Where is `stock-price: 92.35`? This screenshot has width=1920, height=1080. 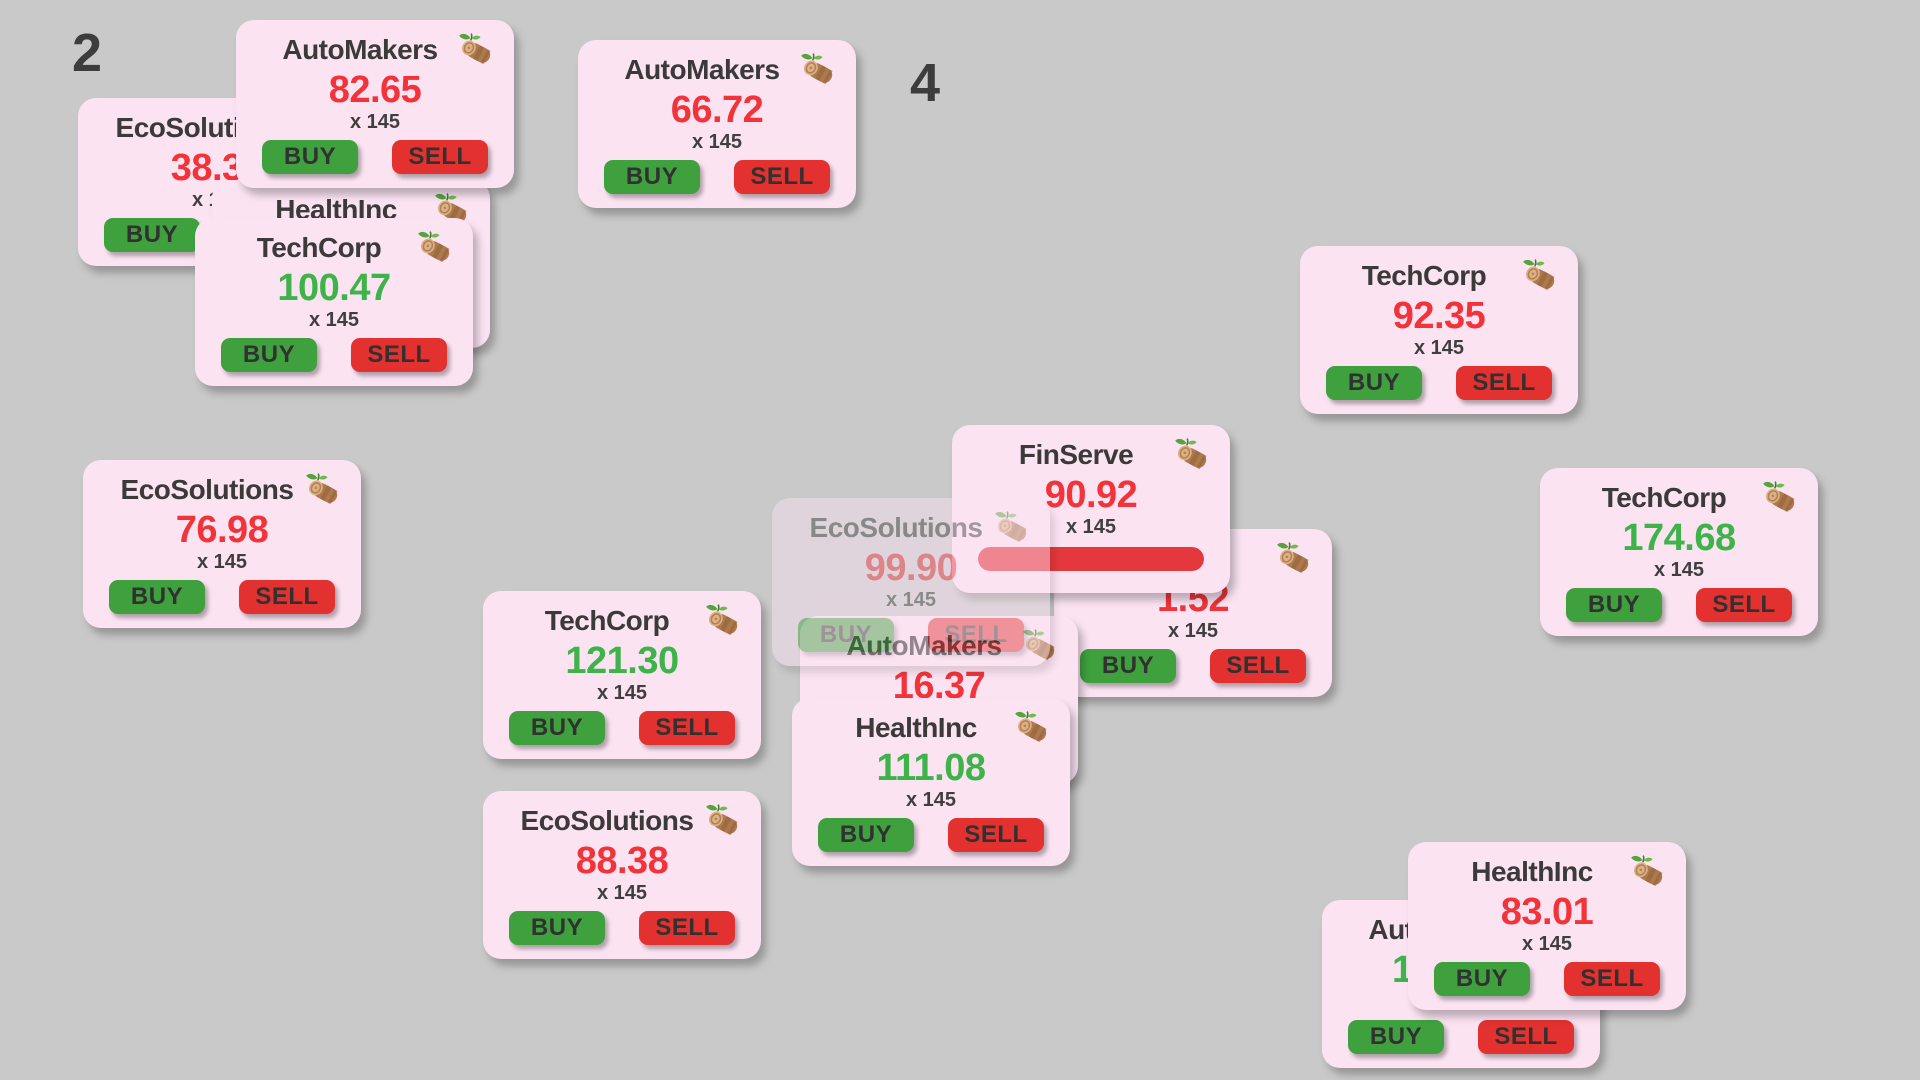
stock-price: 92.35 is located at coordinates (1439, 316).